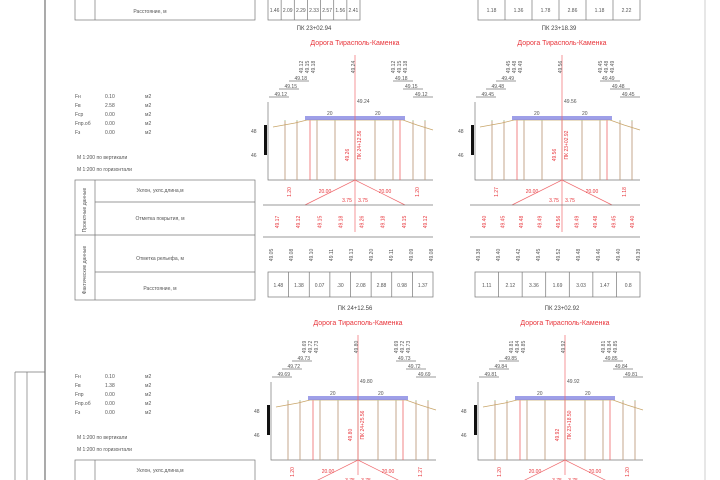  What do you see at coordinates (400, 67) in the screenshot?
I see `point-elevation-vertical: 49.15` at bounding box center [400, 67].